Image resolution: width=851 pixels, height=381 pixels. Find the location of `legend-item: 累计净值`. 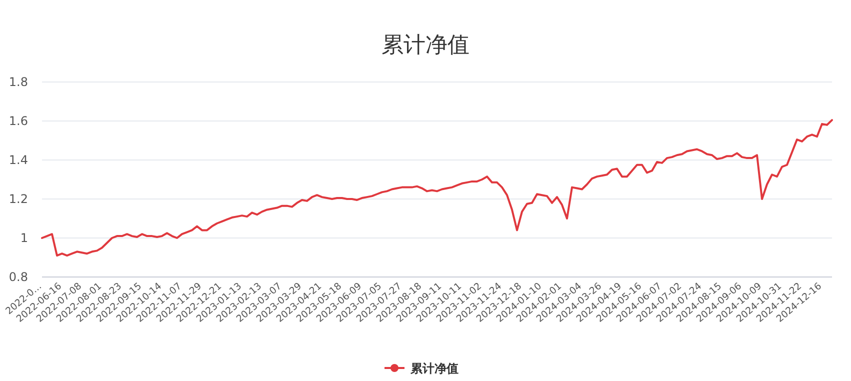

legend-item: 累计净值 is located at coordinates (421, 369).